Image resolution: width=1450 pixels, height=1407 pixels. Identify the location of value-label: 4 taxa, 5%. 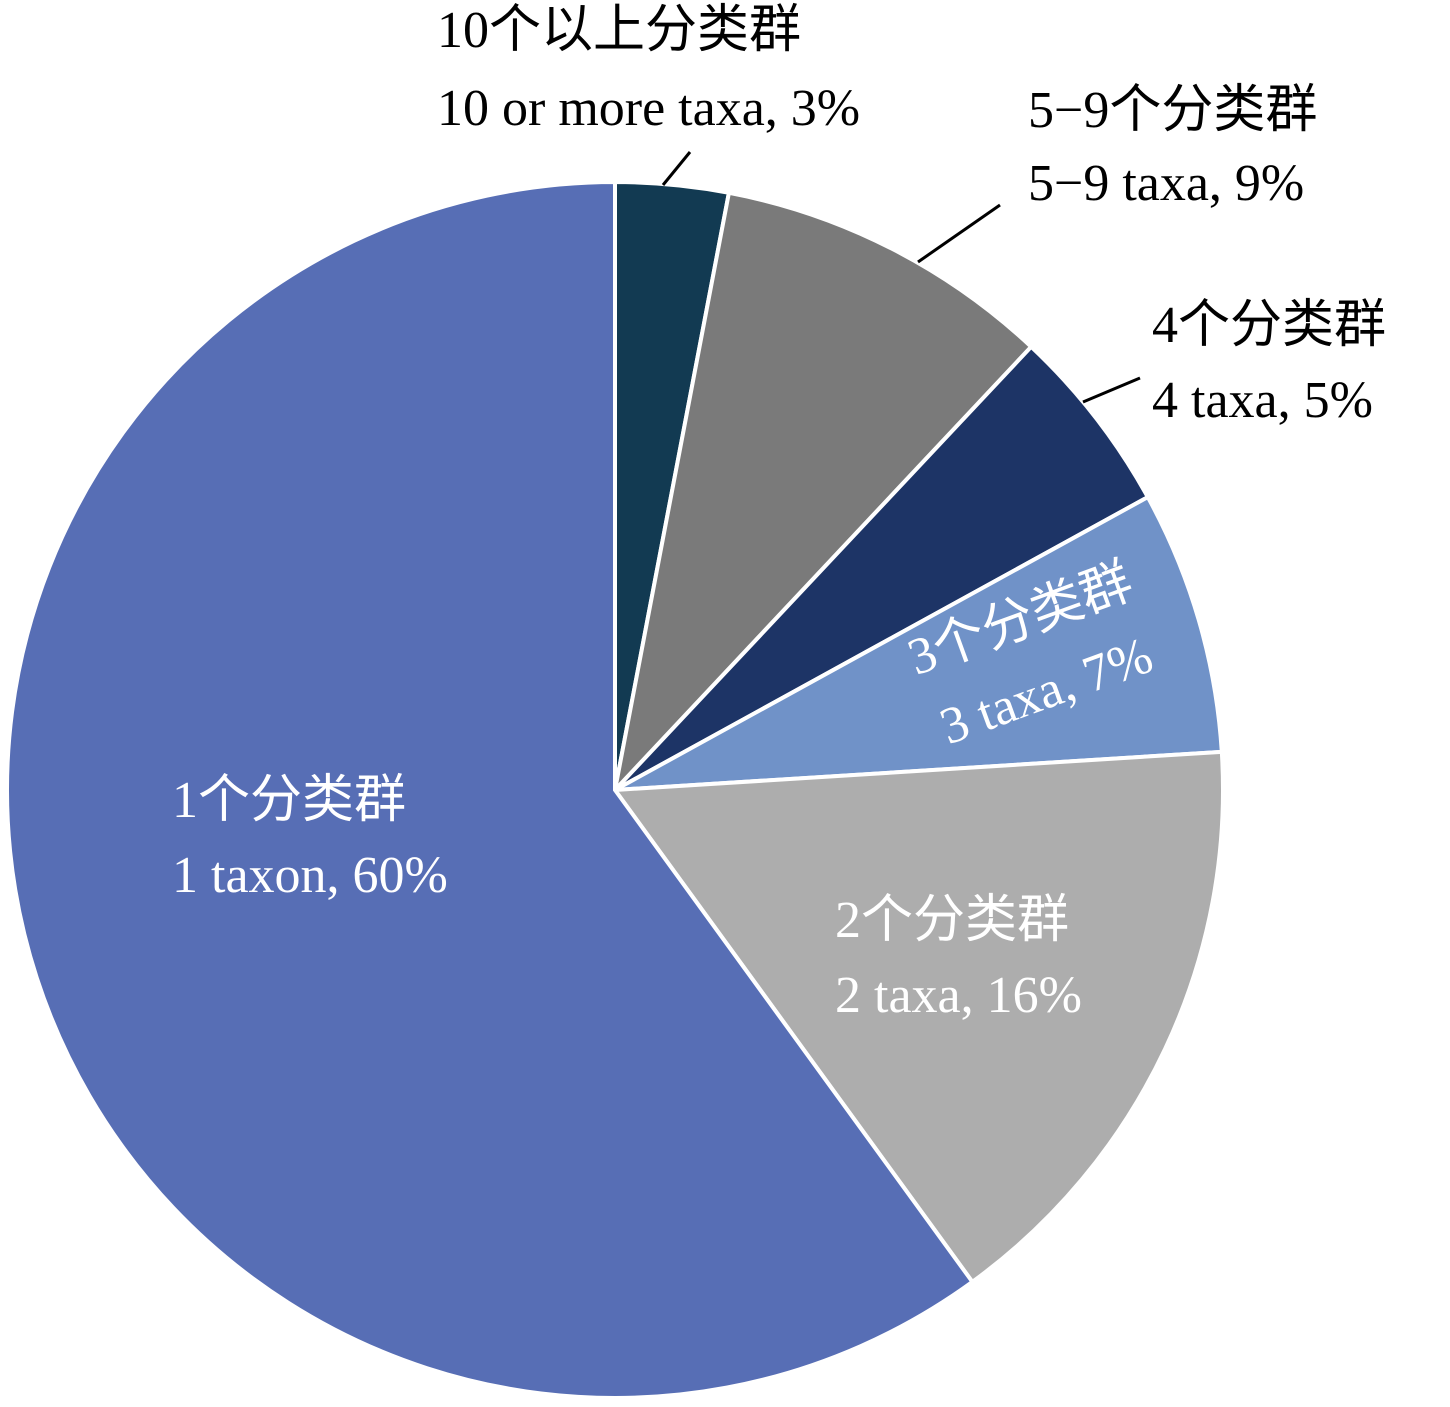
(1262, 400).